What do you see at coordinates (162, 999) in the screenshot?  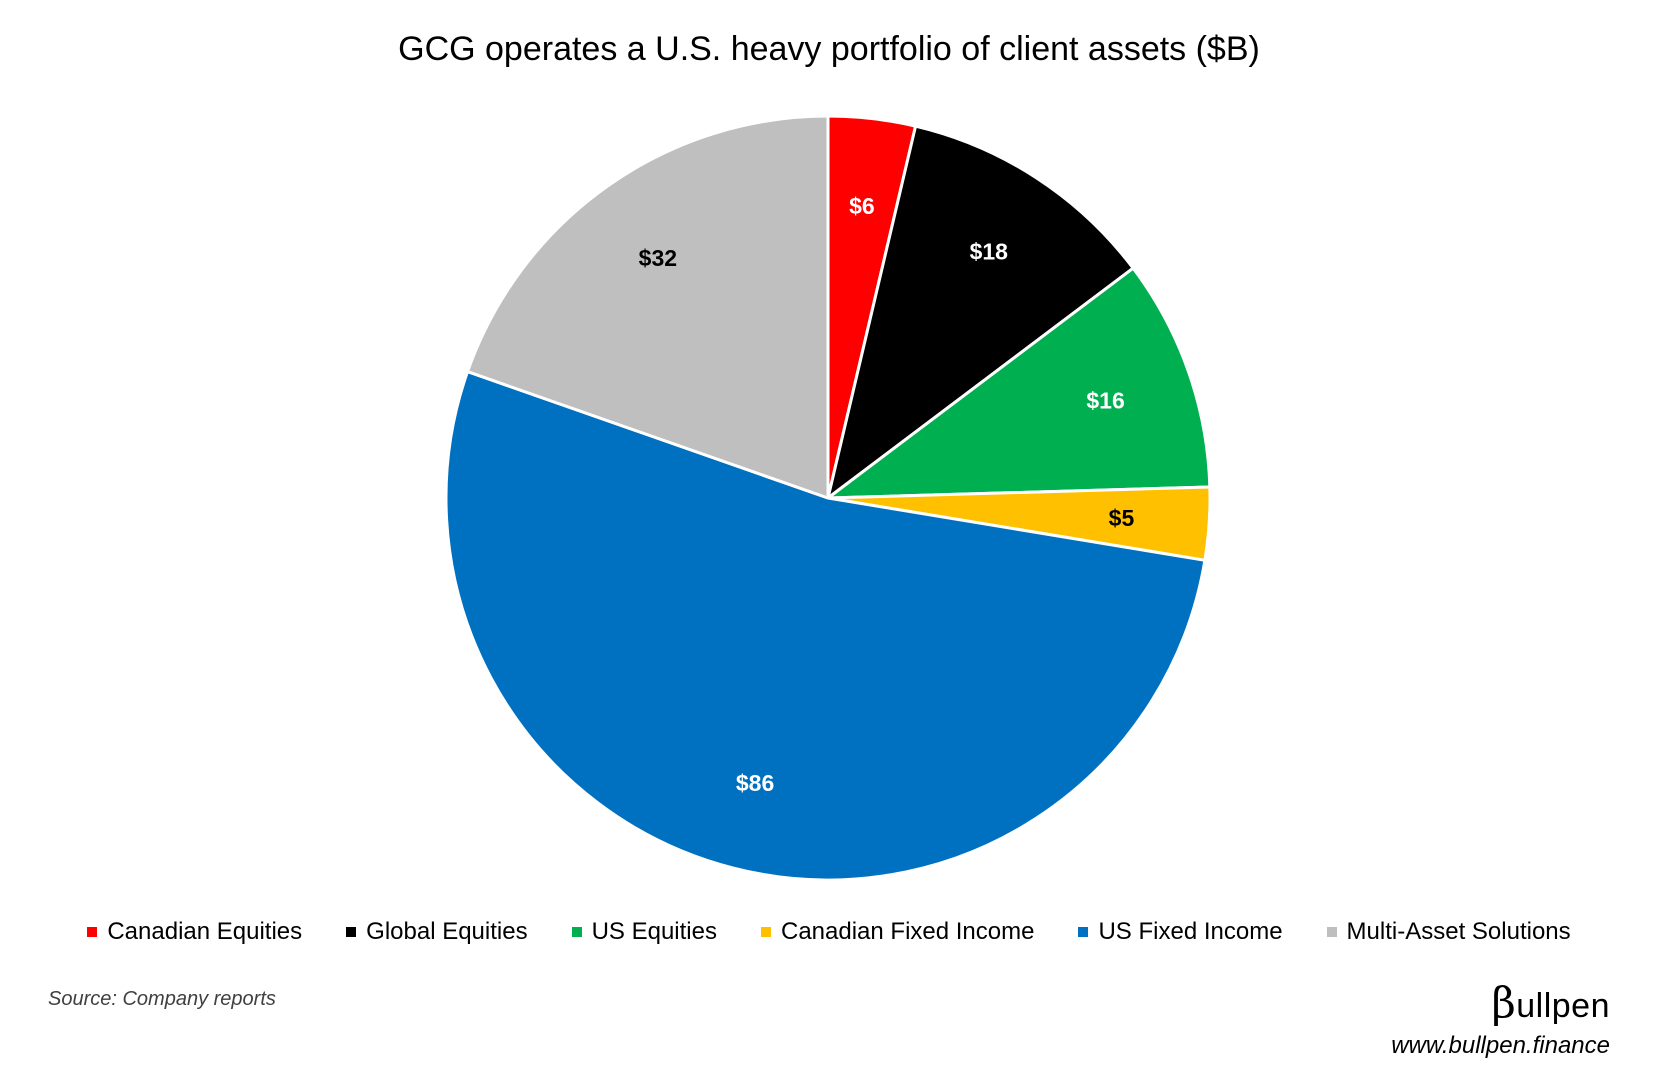 I see `source-note: Source: Company reports` at bounding box center [162, 999].